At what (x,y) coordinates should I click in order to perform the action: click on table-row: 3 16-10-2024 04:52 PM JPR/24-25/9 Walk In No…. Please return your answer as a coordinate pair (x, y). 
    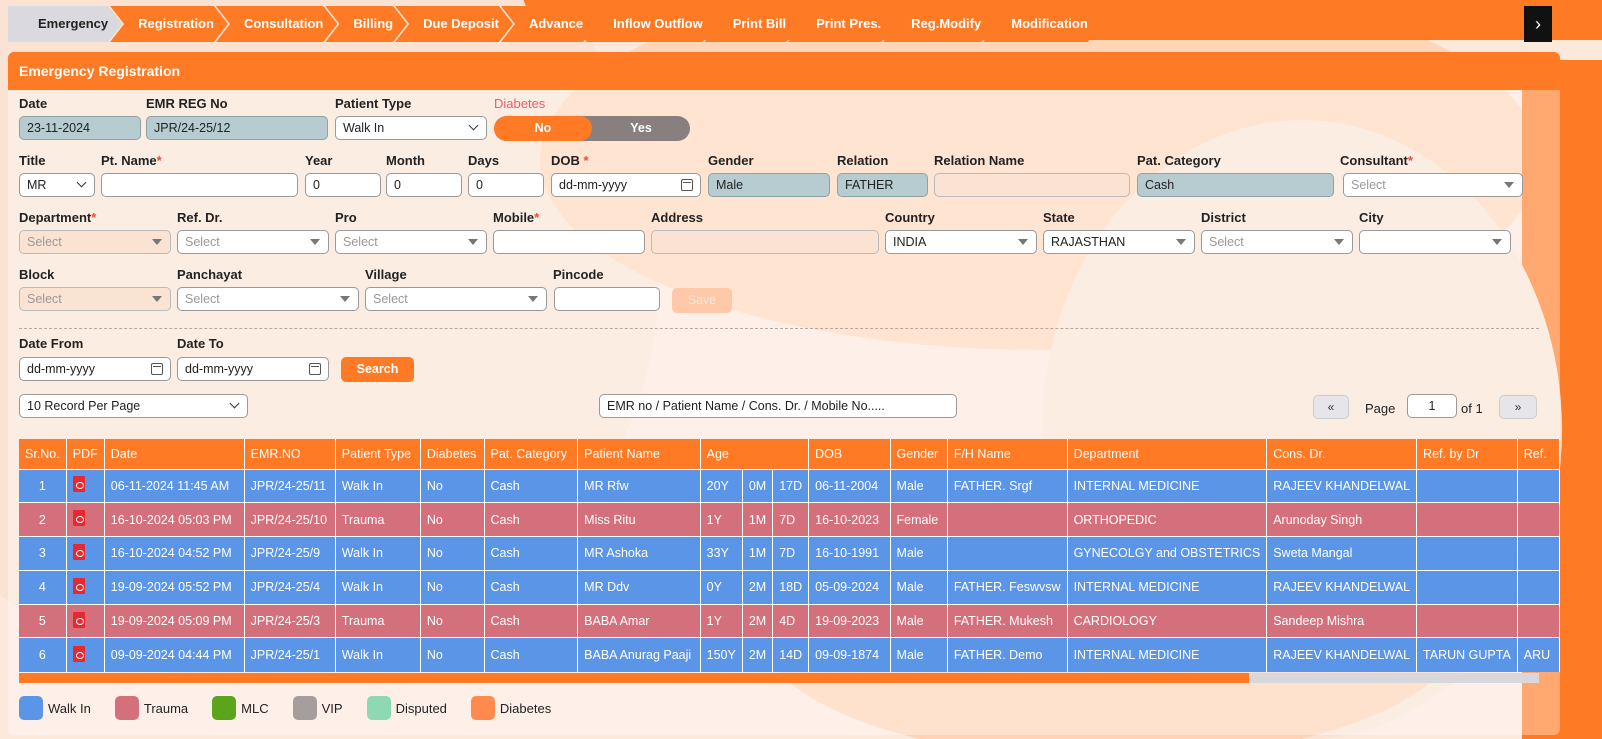
    Looking at the image, I should click on (790, 553).